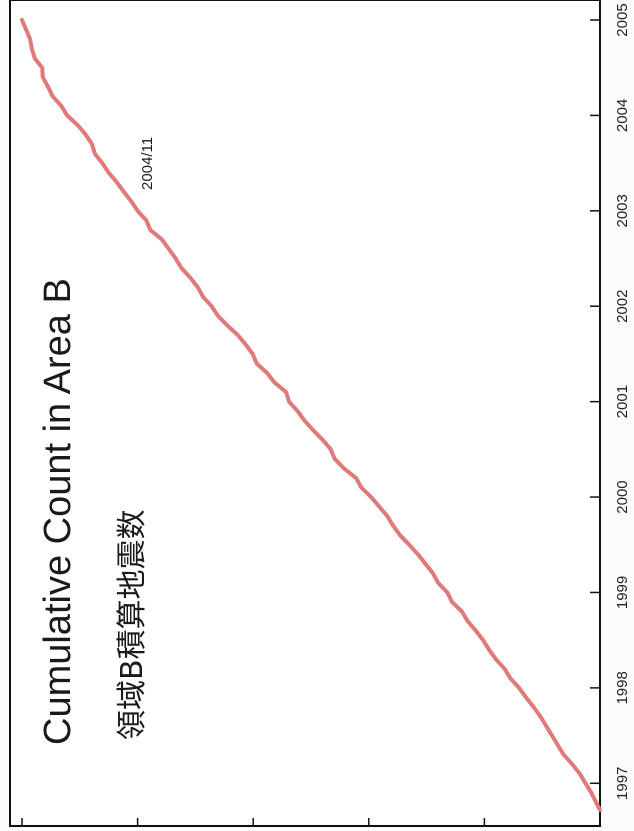  I want to click on chart-subtitle: 領域B積算地震数, so click(132, 624).